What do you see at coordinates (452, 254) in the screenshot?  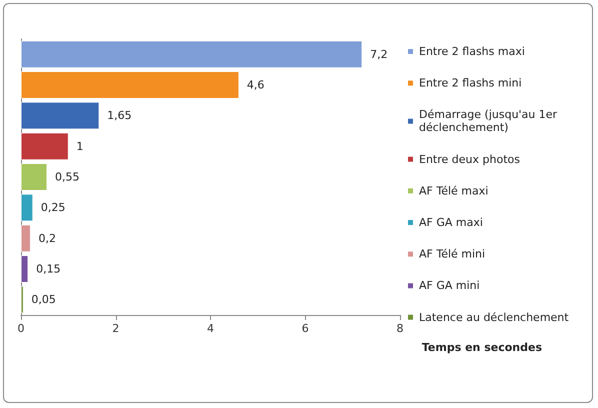 I see `legend-label: AF Télé mini` at bounding box center [452, 254].